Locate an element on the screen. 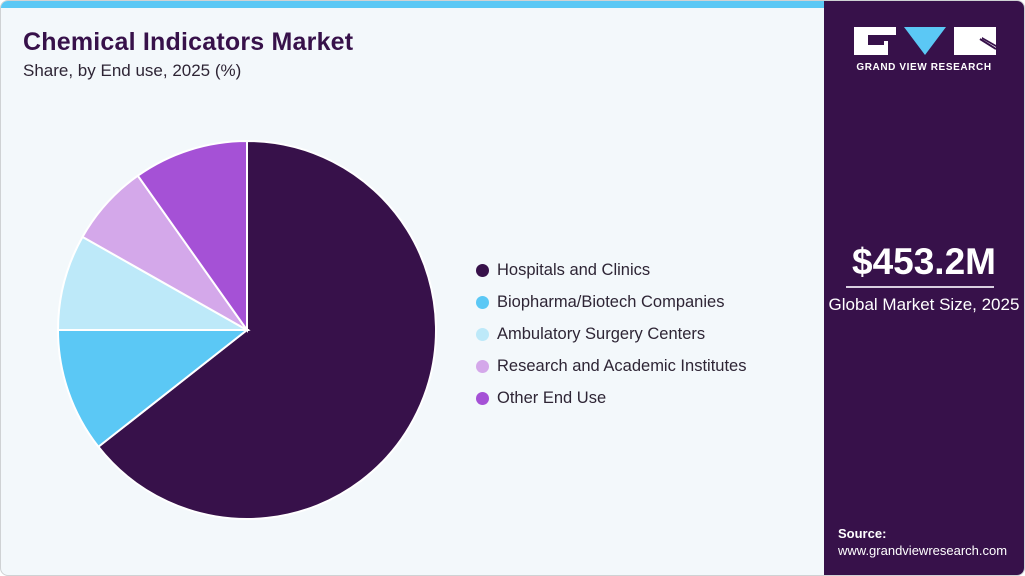 This screenshot has width=1025, height=576. legend-item: Ambulatory Surgery Centers is located at coordinates (611, 334).